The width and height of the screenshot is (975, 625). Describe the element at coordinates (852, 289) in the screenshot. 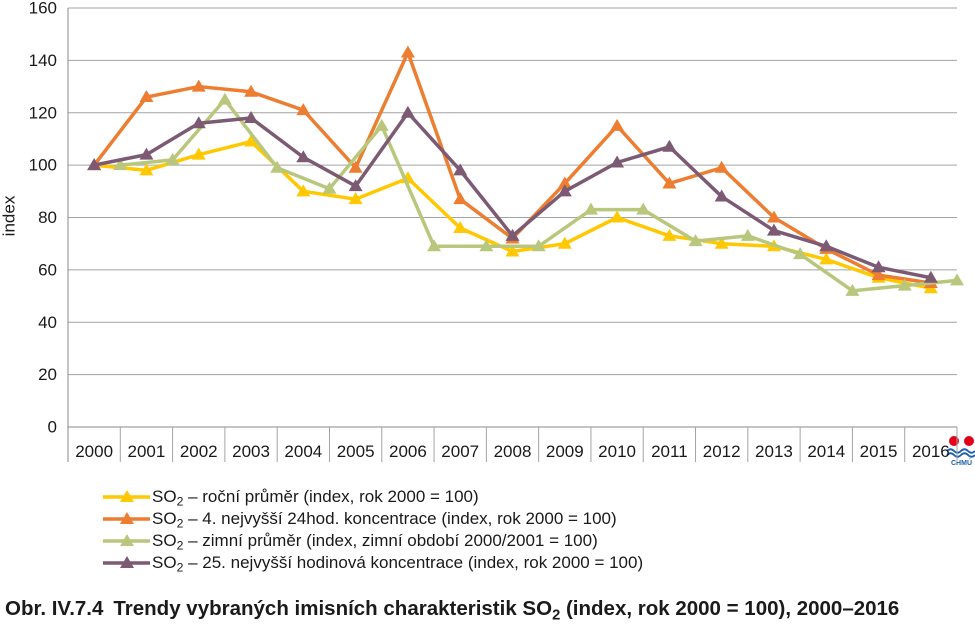

I see `marker-3-2014.5` at that location.